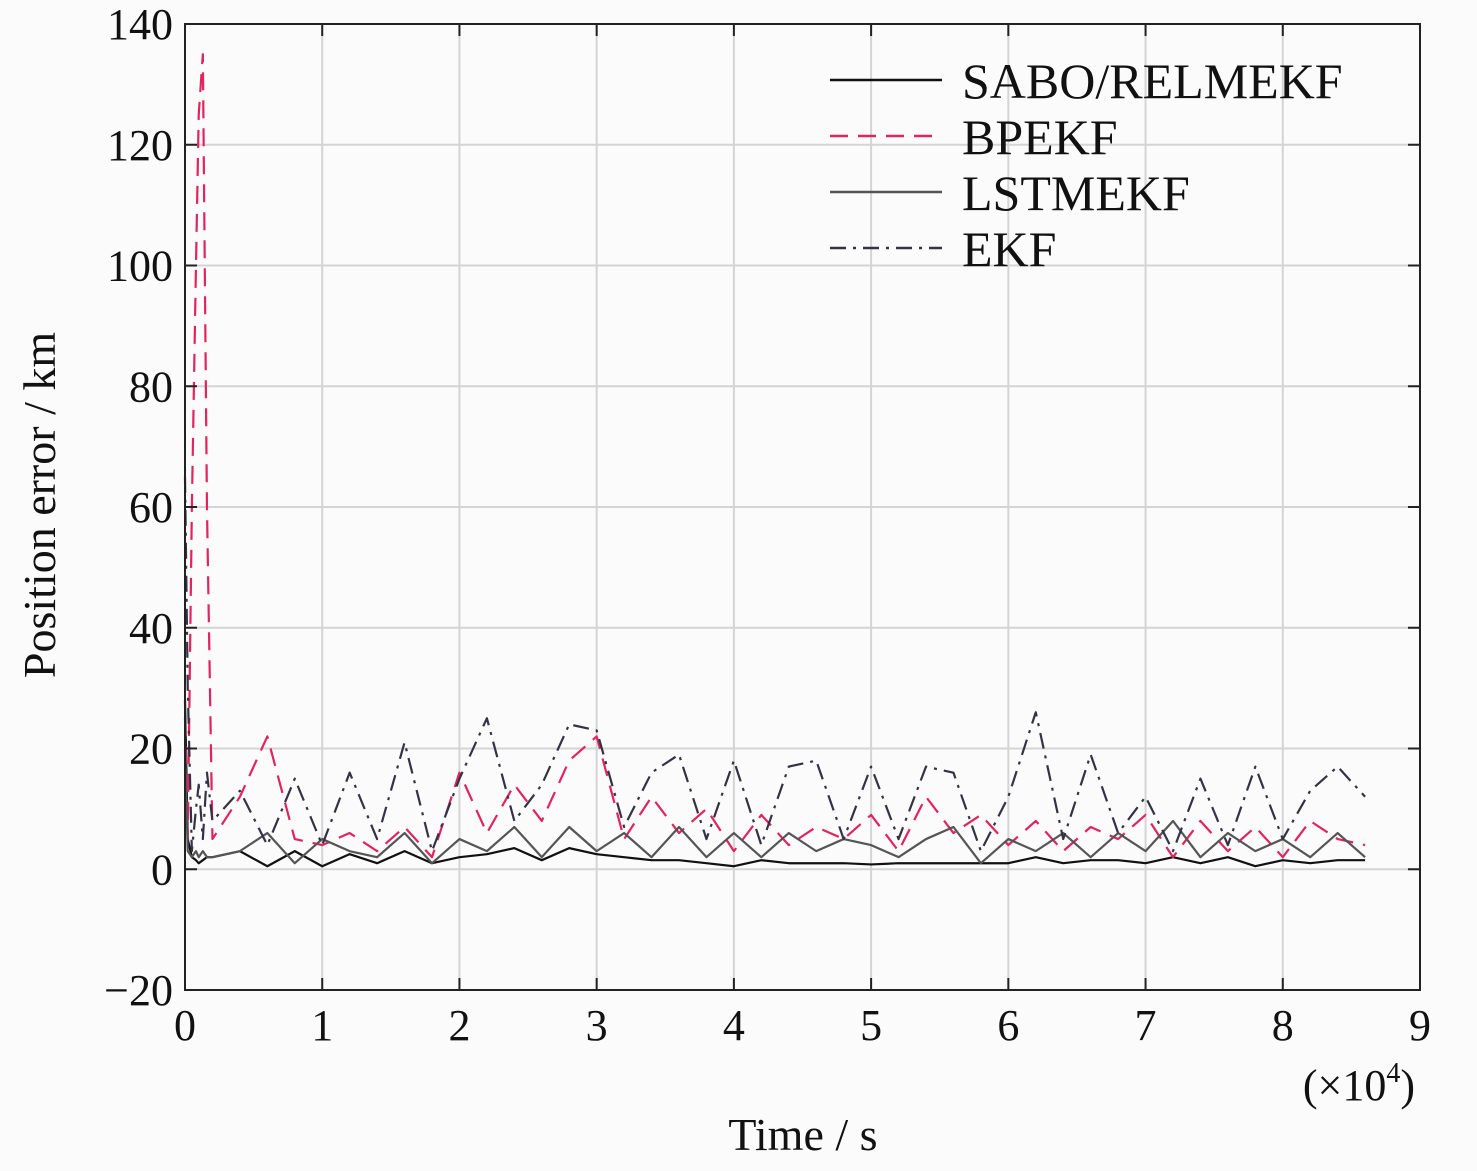 This screenshot has width=1477, height=1171. Describe the element at coordinates (459, 1025) in the screenshot. I see `x-tick-label: 2` at that location.